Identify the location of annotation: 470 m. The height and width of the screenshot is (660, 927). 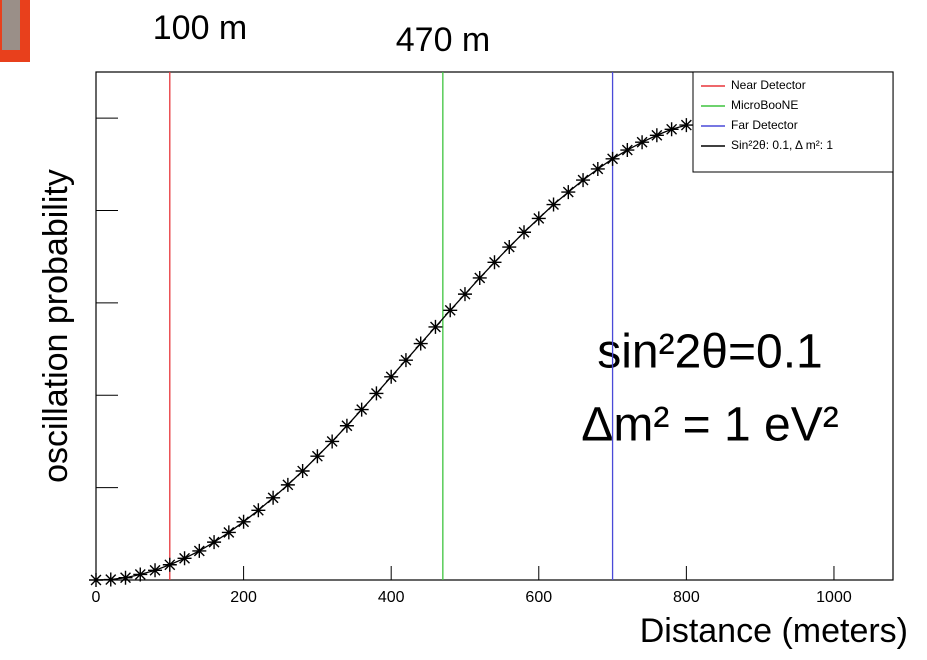
(443, 40).